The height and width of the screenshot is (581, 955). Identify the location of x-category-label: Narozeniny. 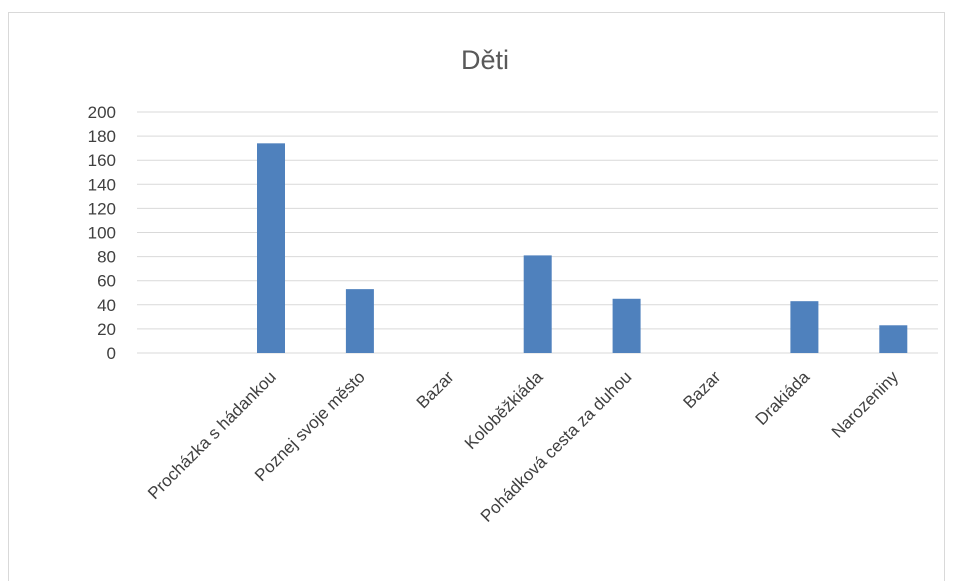
(865, 404).